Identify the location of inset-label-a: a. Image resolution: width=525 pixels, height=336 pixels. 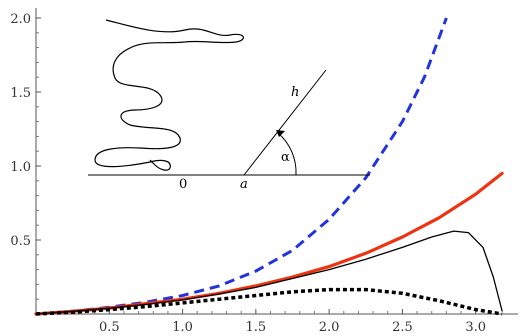
(244, 184).